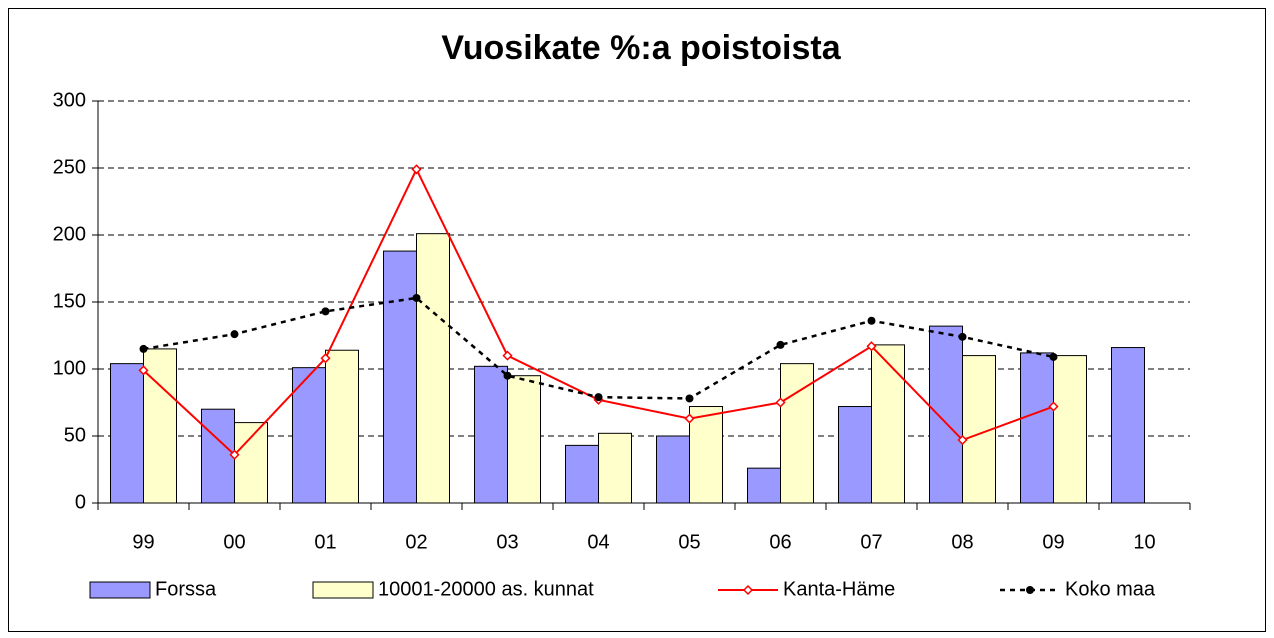 This screenshot has width=1274, height=638. What do you see at coordinates (69, 167) in the screenshot?
I see `y-tick-label: 250` at bounding box center [69, 167].